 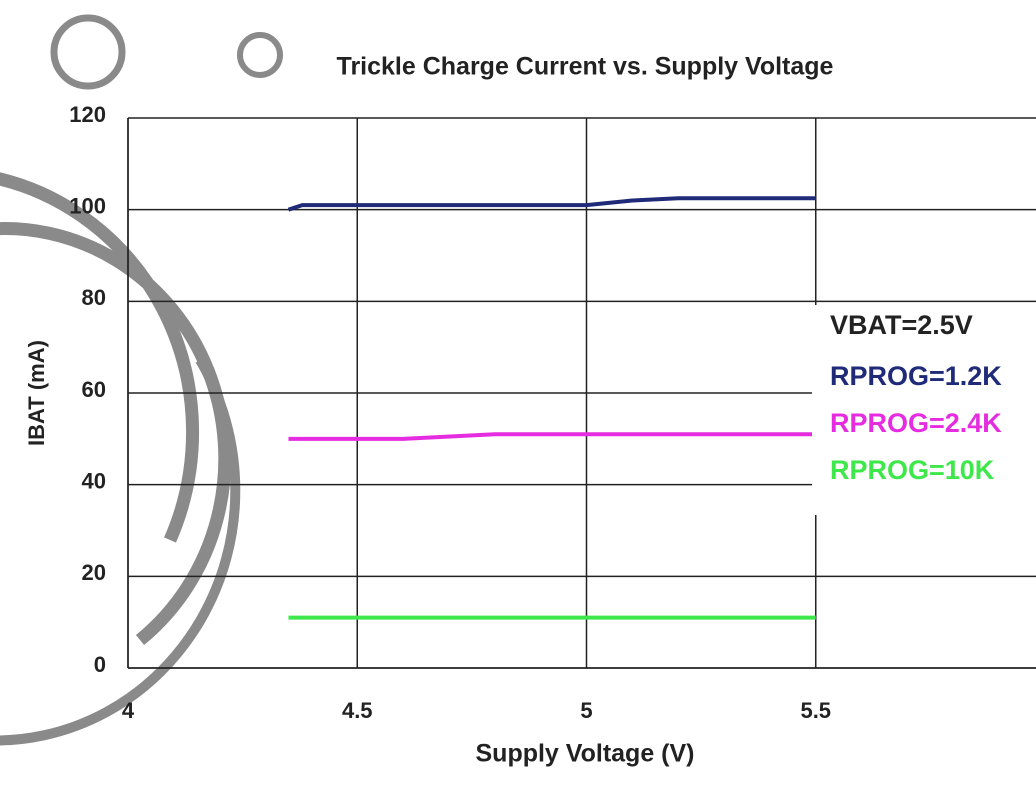 I want to click on legend-label: RPROG=1.2K, so click(x=916, y=376).